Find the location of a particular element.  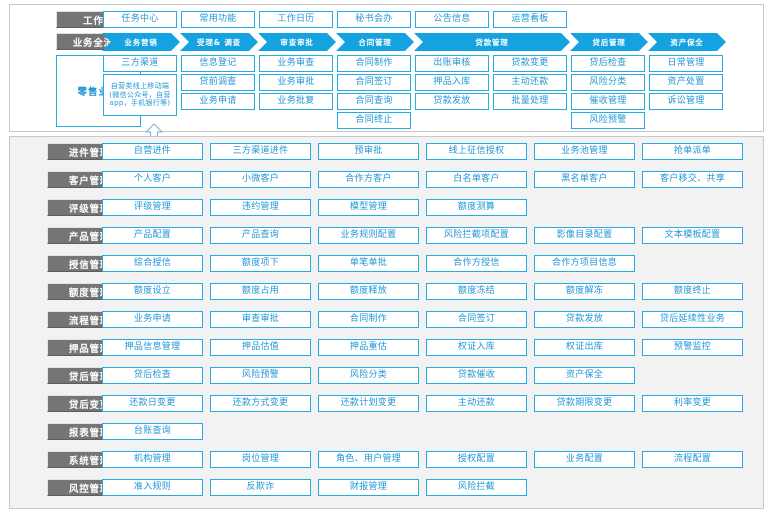

retail-function-cell: 业务审批 is located at coordinates (296, 82).